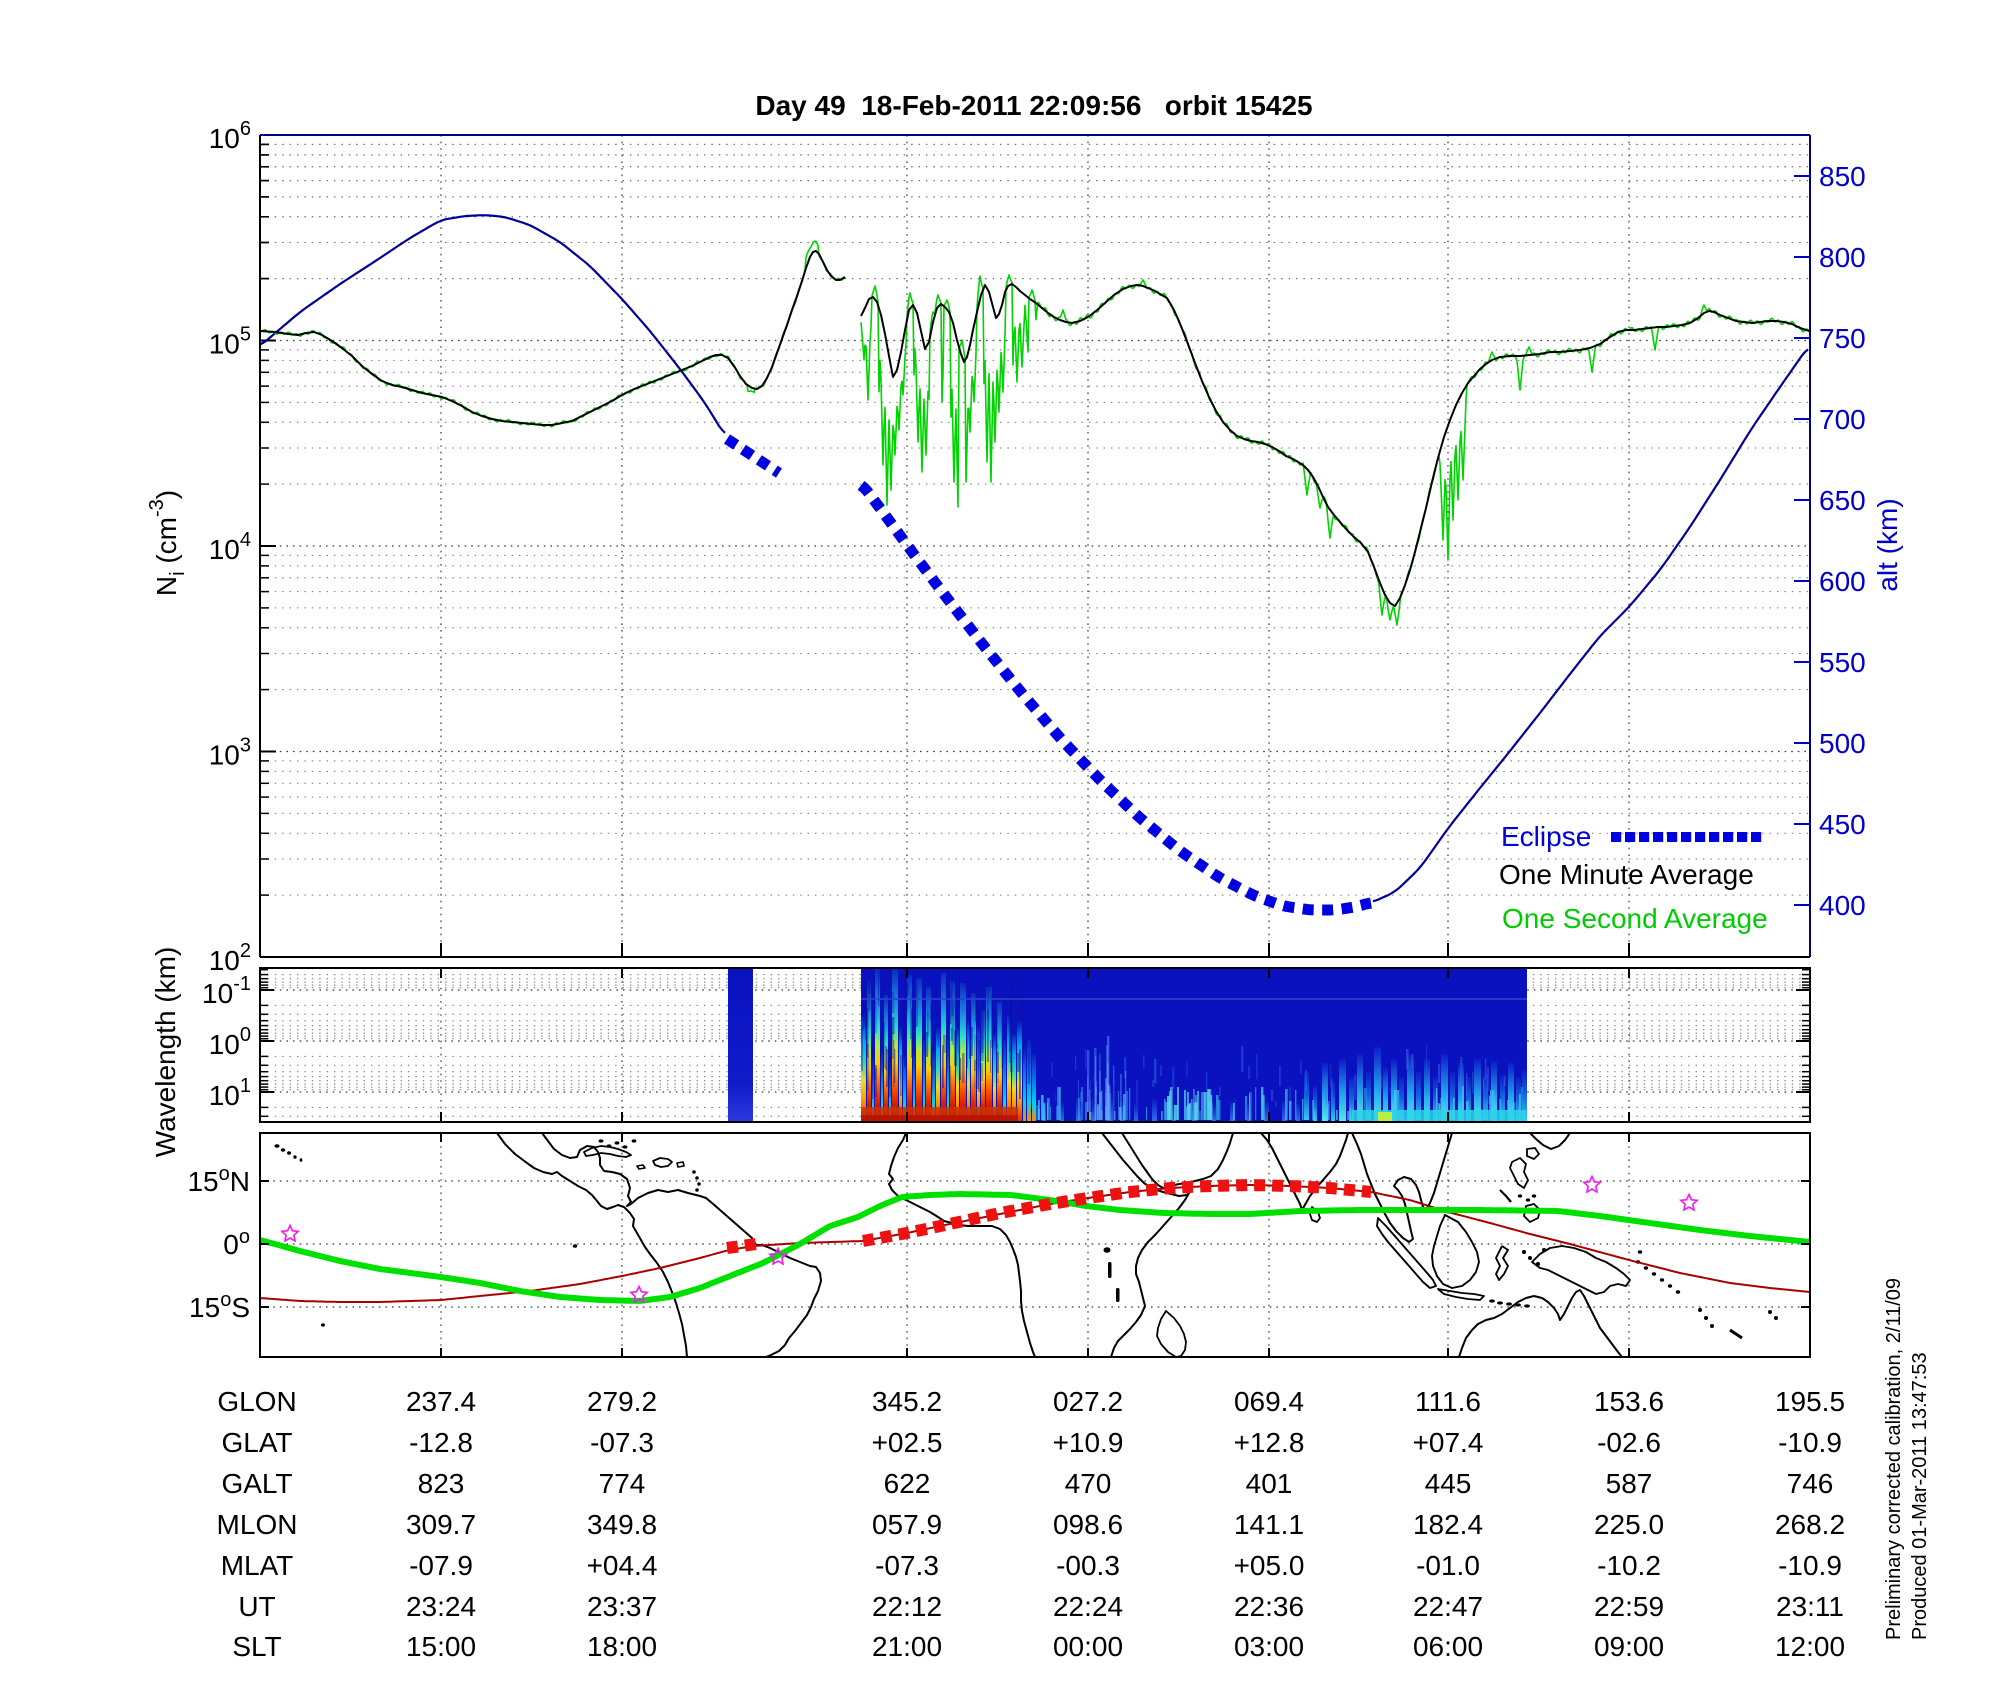  I want to click on svg-text: 098.6, so click(1088, 1524).